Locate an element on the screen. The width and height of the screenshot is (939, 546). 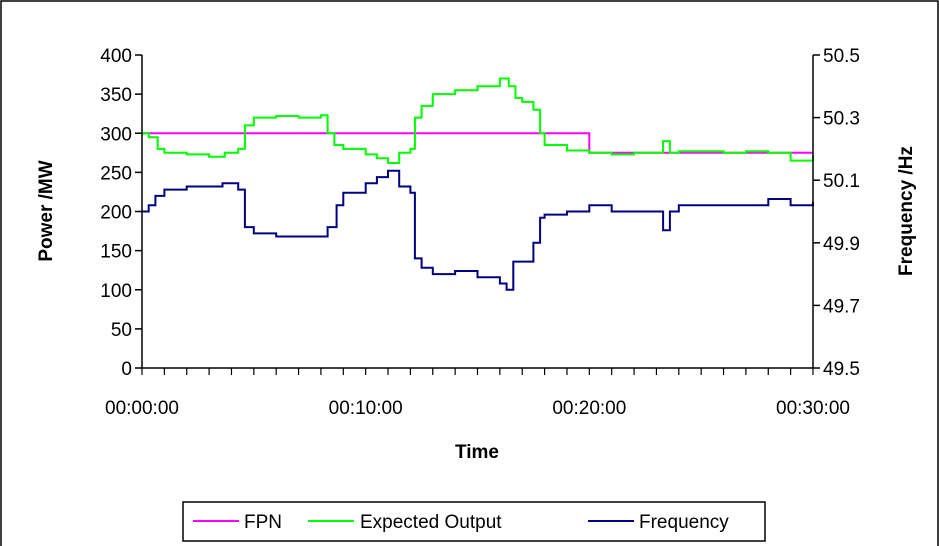
y-tick-label: 0 is located at coordinates (126, 369).